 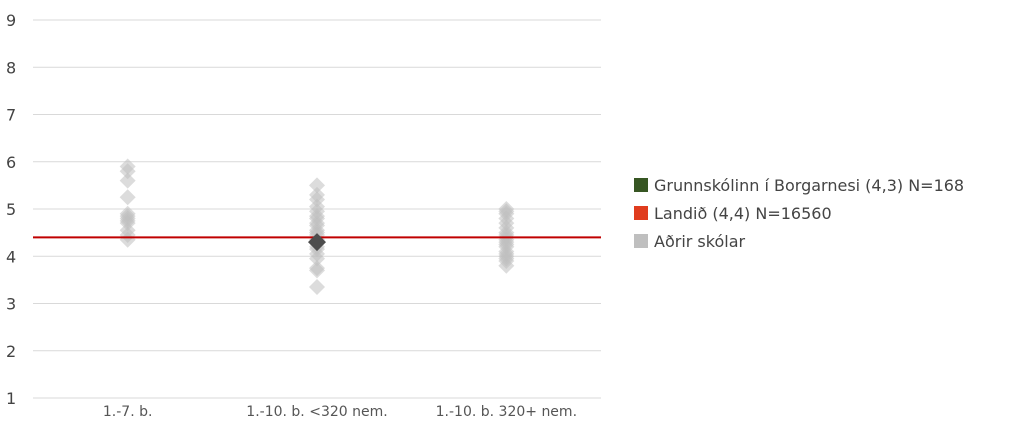 I want to click on data-point-school, so click(x=317, y=242).